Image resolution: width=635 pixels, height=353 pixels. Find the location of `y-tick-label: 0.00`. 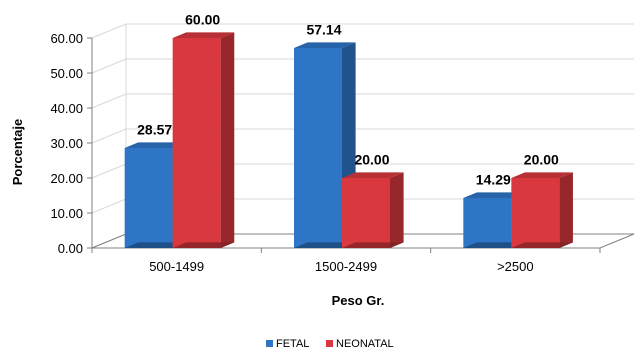

y-tick-label: 0.00 is located at coordinates (70, 248).